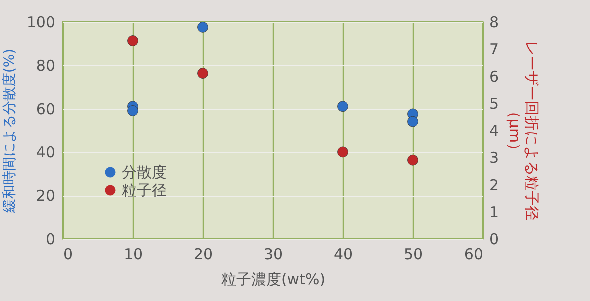 The height and width of the screenshot is (301, 590). Describe the element at coordinates (344, 255) in the screenshot. I see `x-tick-label: 40` at that location.